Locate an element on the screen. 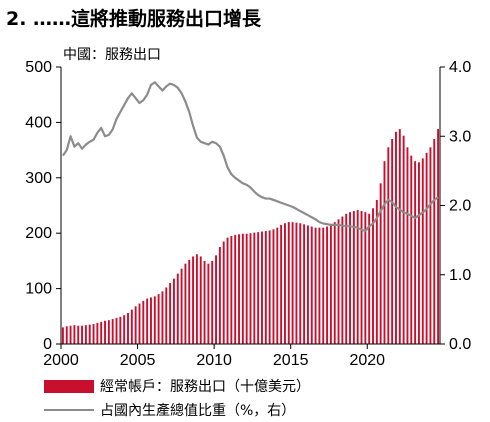  x-tick-label: 2015 is located at coordinates (291, 360).